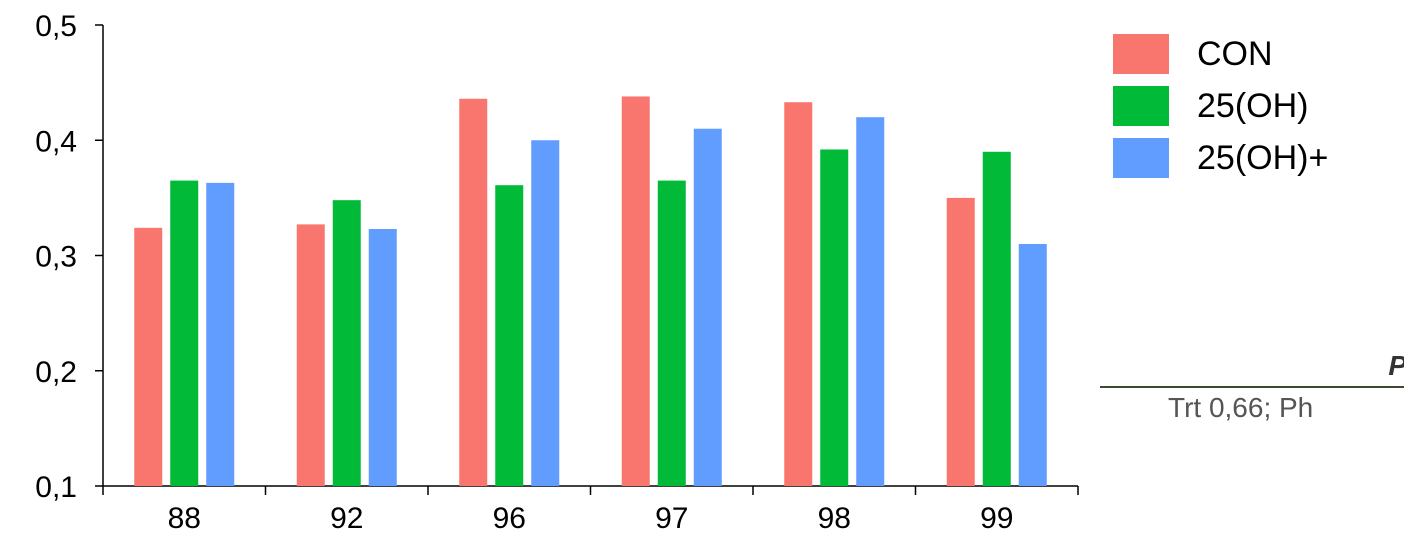 The image size is (1404, 544). Describe the element at coordinates (1141, 158) in the screenshot. I see `legend-swatch-25oh-plus` at that location.